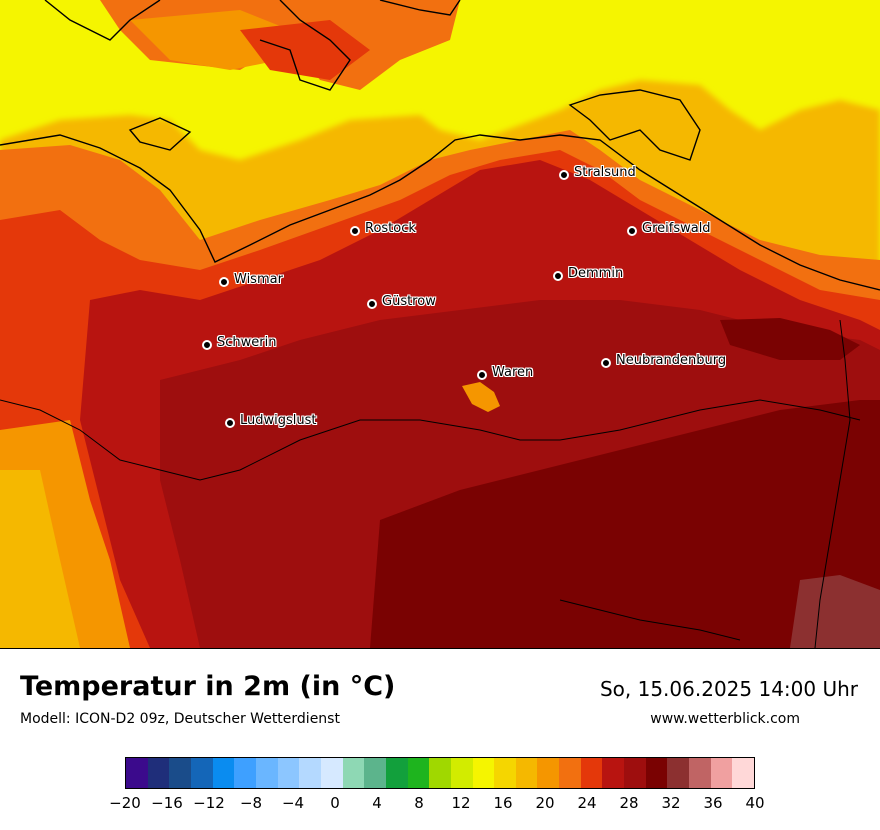  What do you see at coordinates (278, 420) in the screenshot?
I see `city-label-ludwigslust: Ludwigslust` at bounding box center [278, 420].